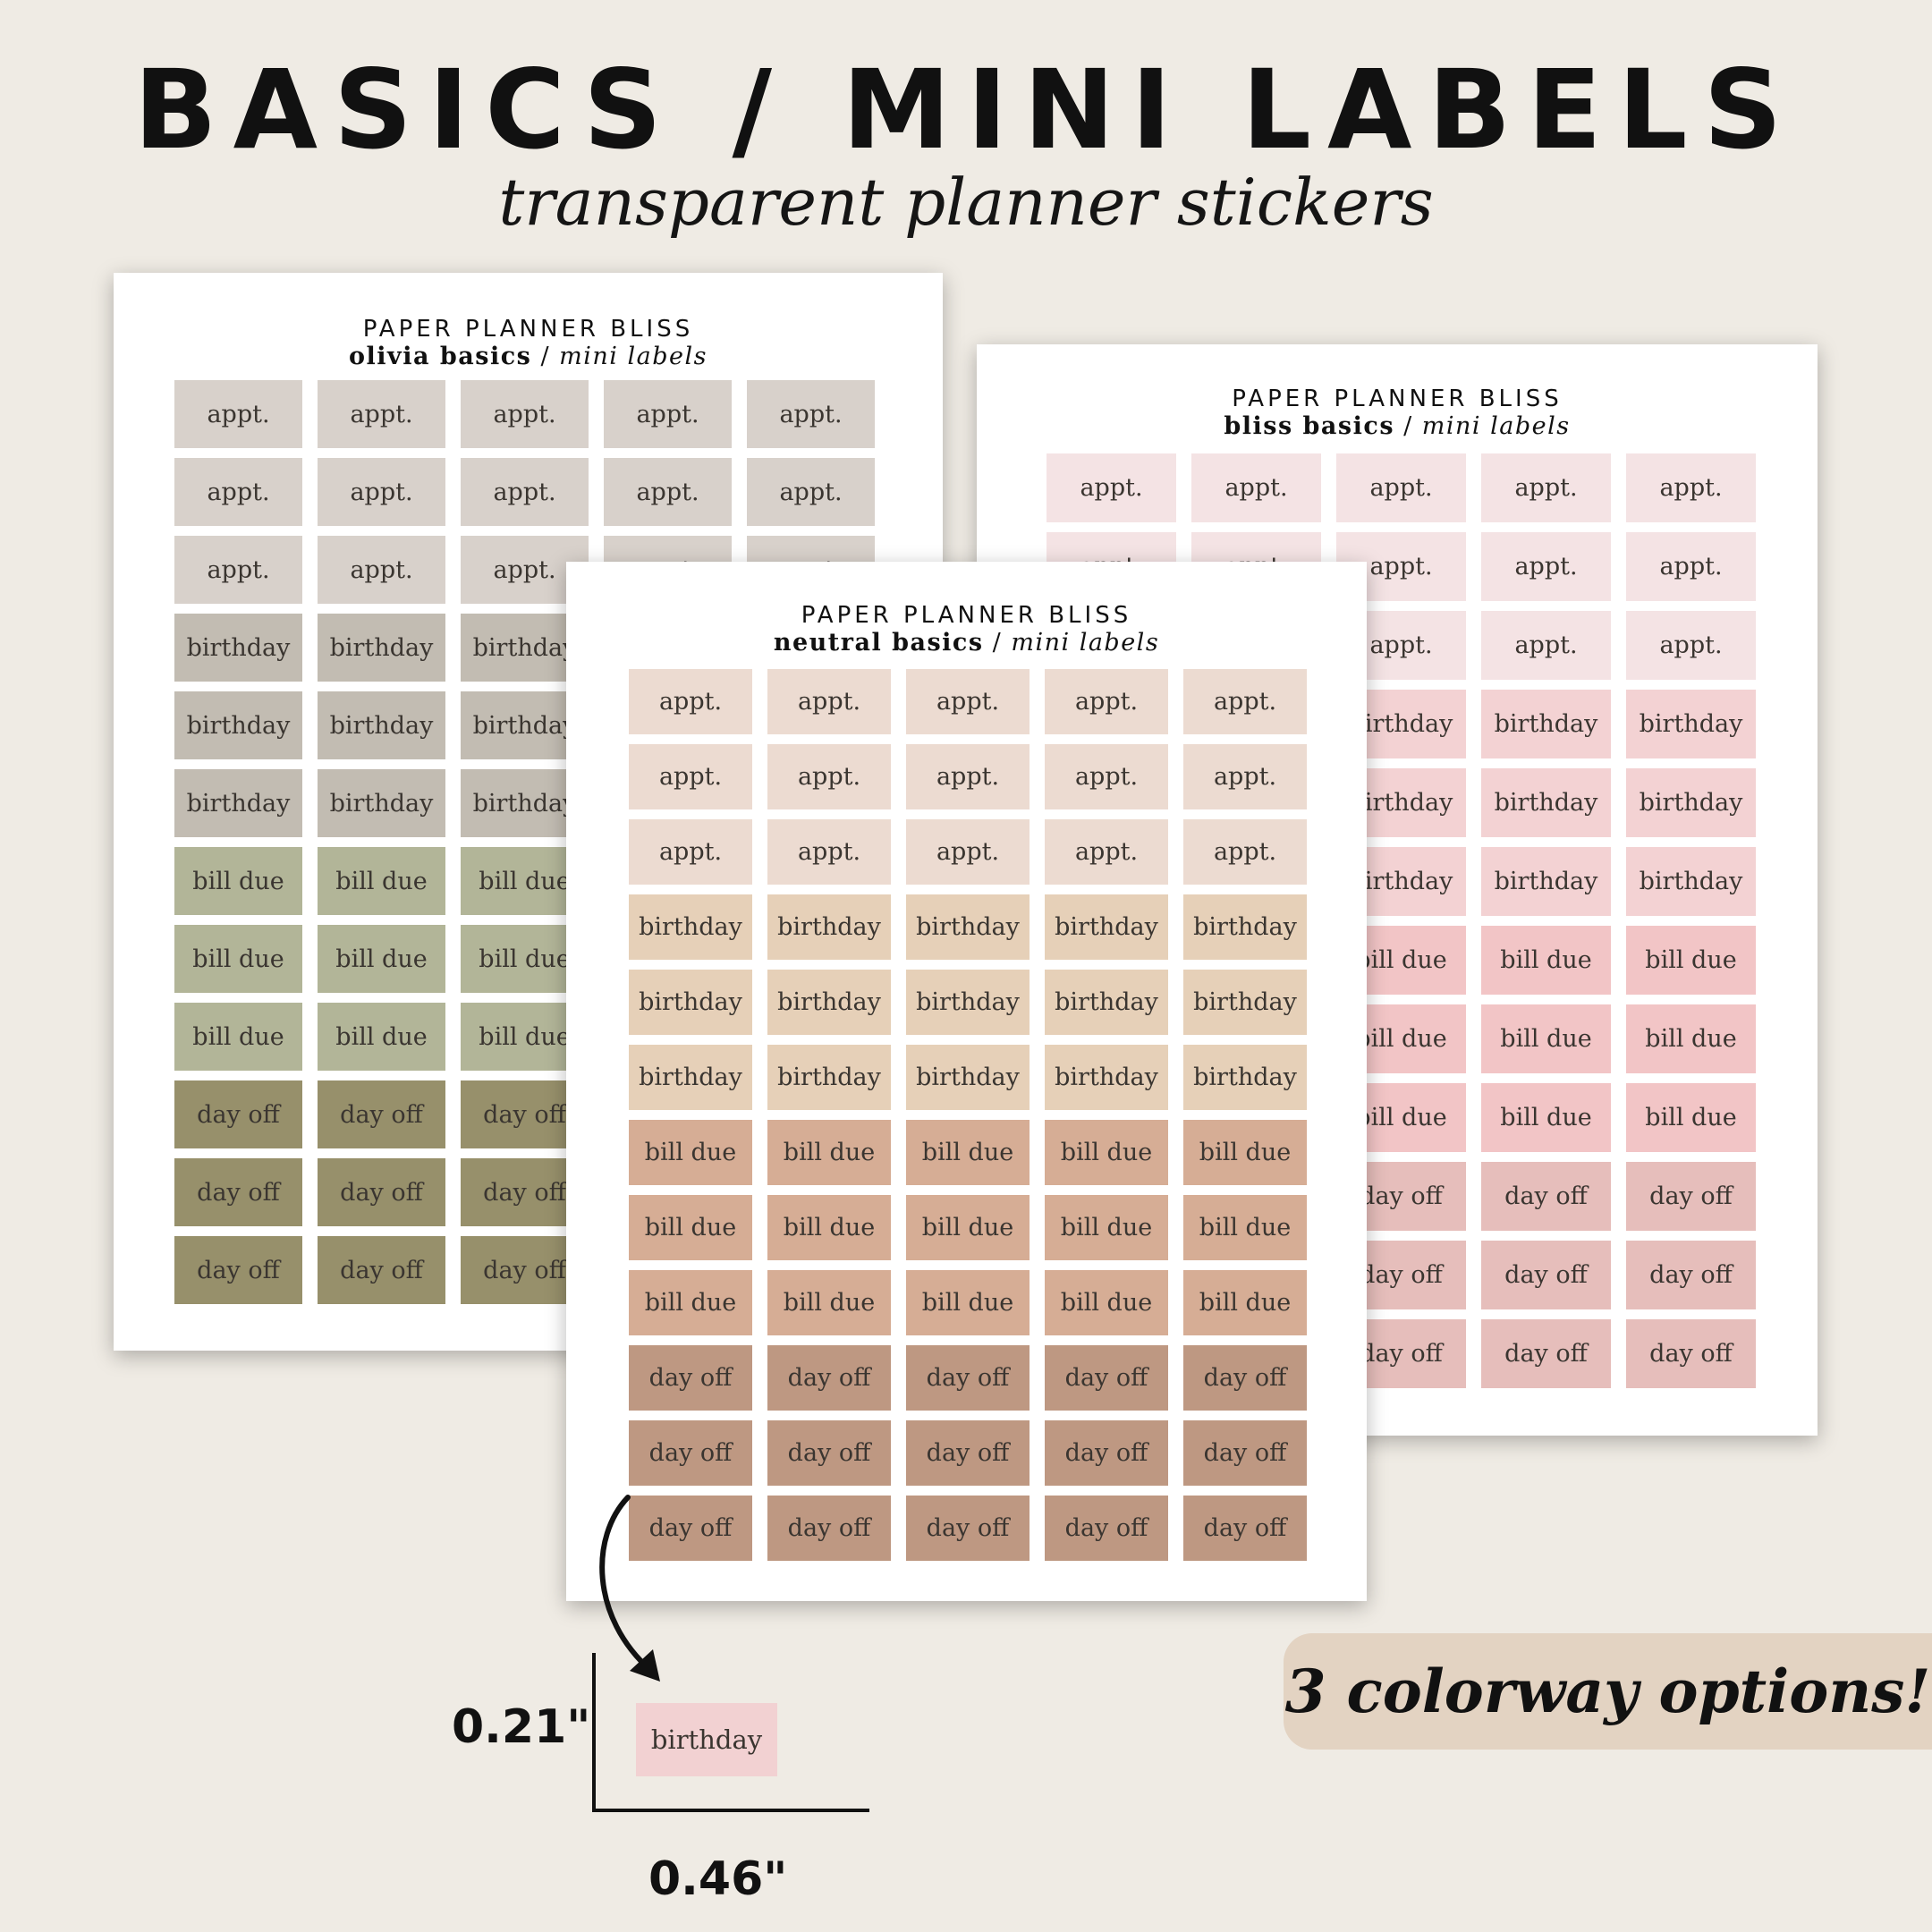 The width and height of the screenshot is (1932, 1932). What do you see at coordinates (966, 643) in the screenshot?
I see `sheet-subtitle: neutral basics / mini labels` at bounding box center [966, 643].